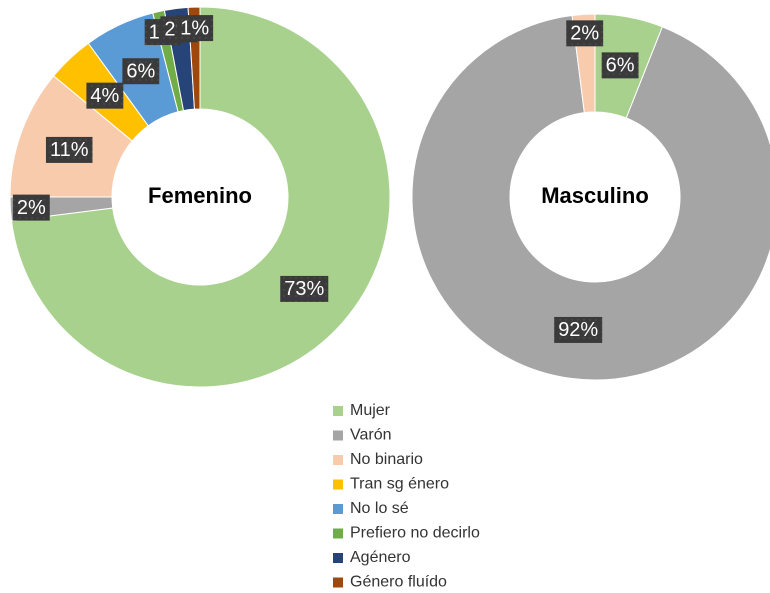 This screenshot has width=770, height=593. I want to click on data-label-text: 4%, so click(104, 96).